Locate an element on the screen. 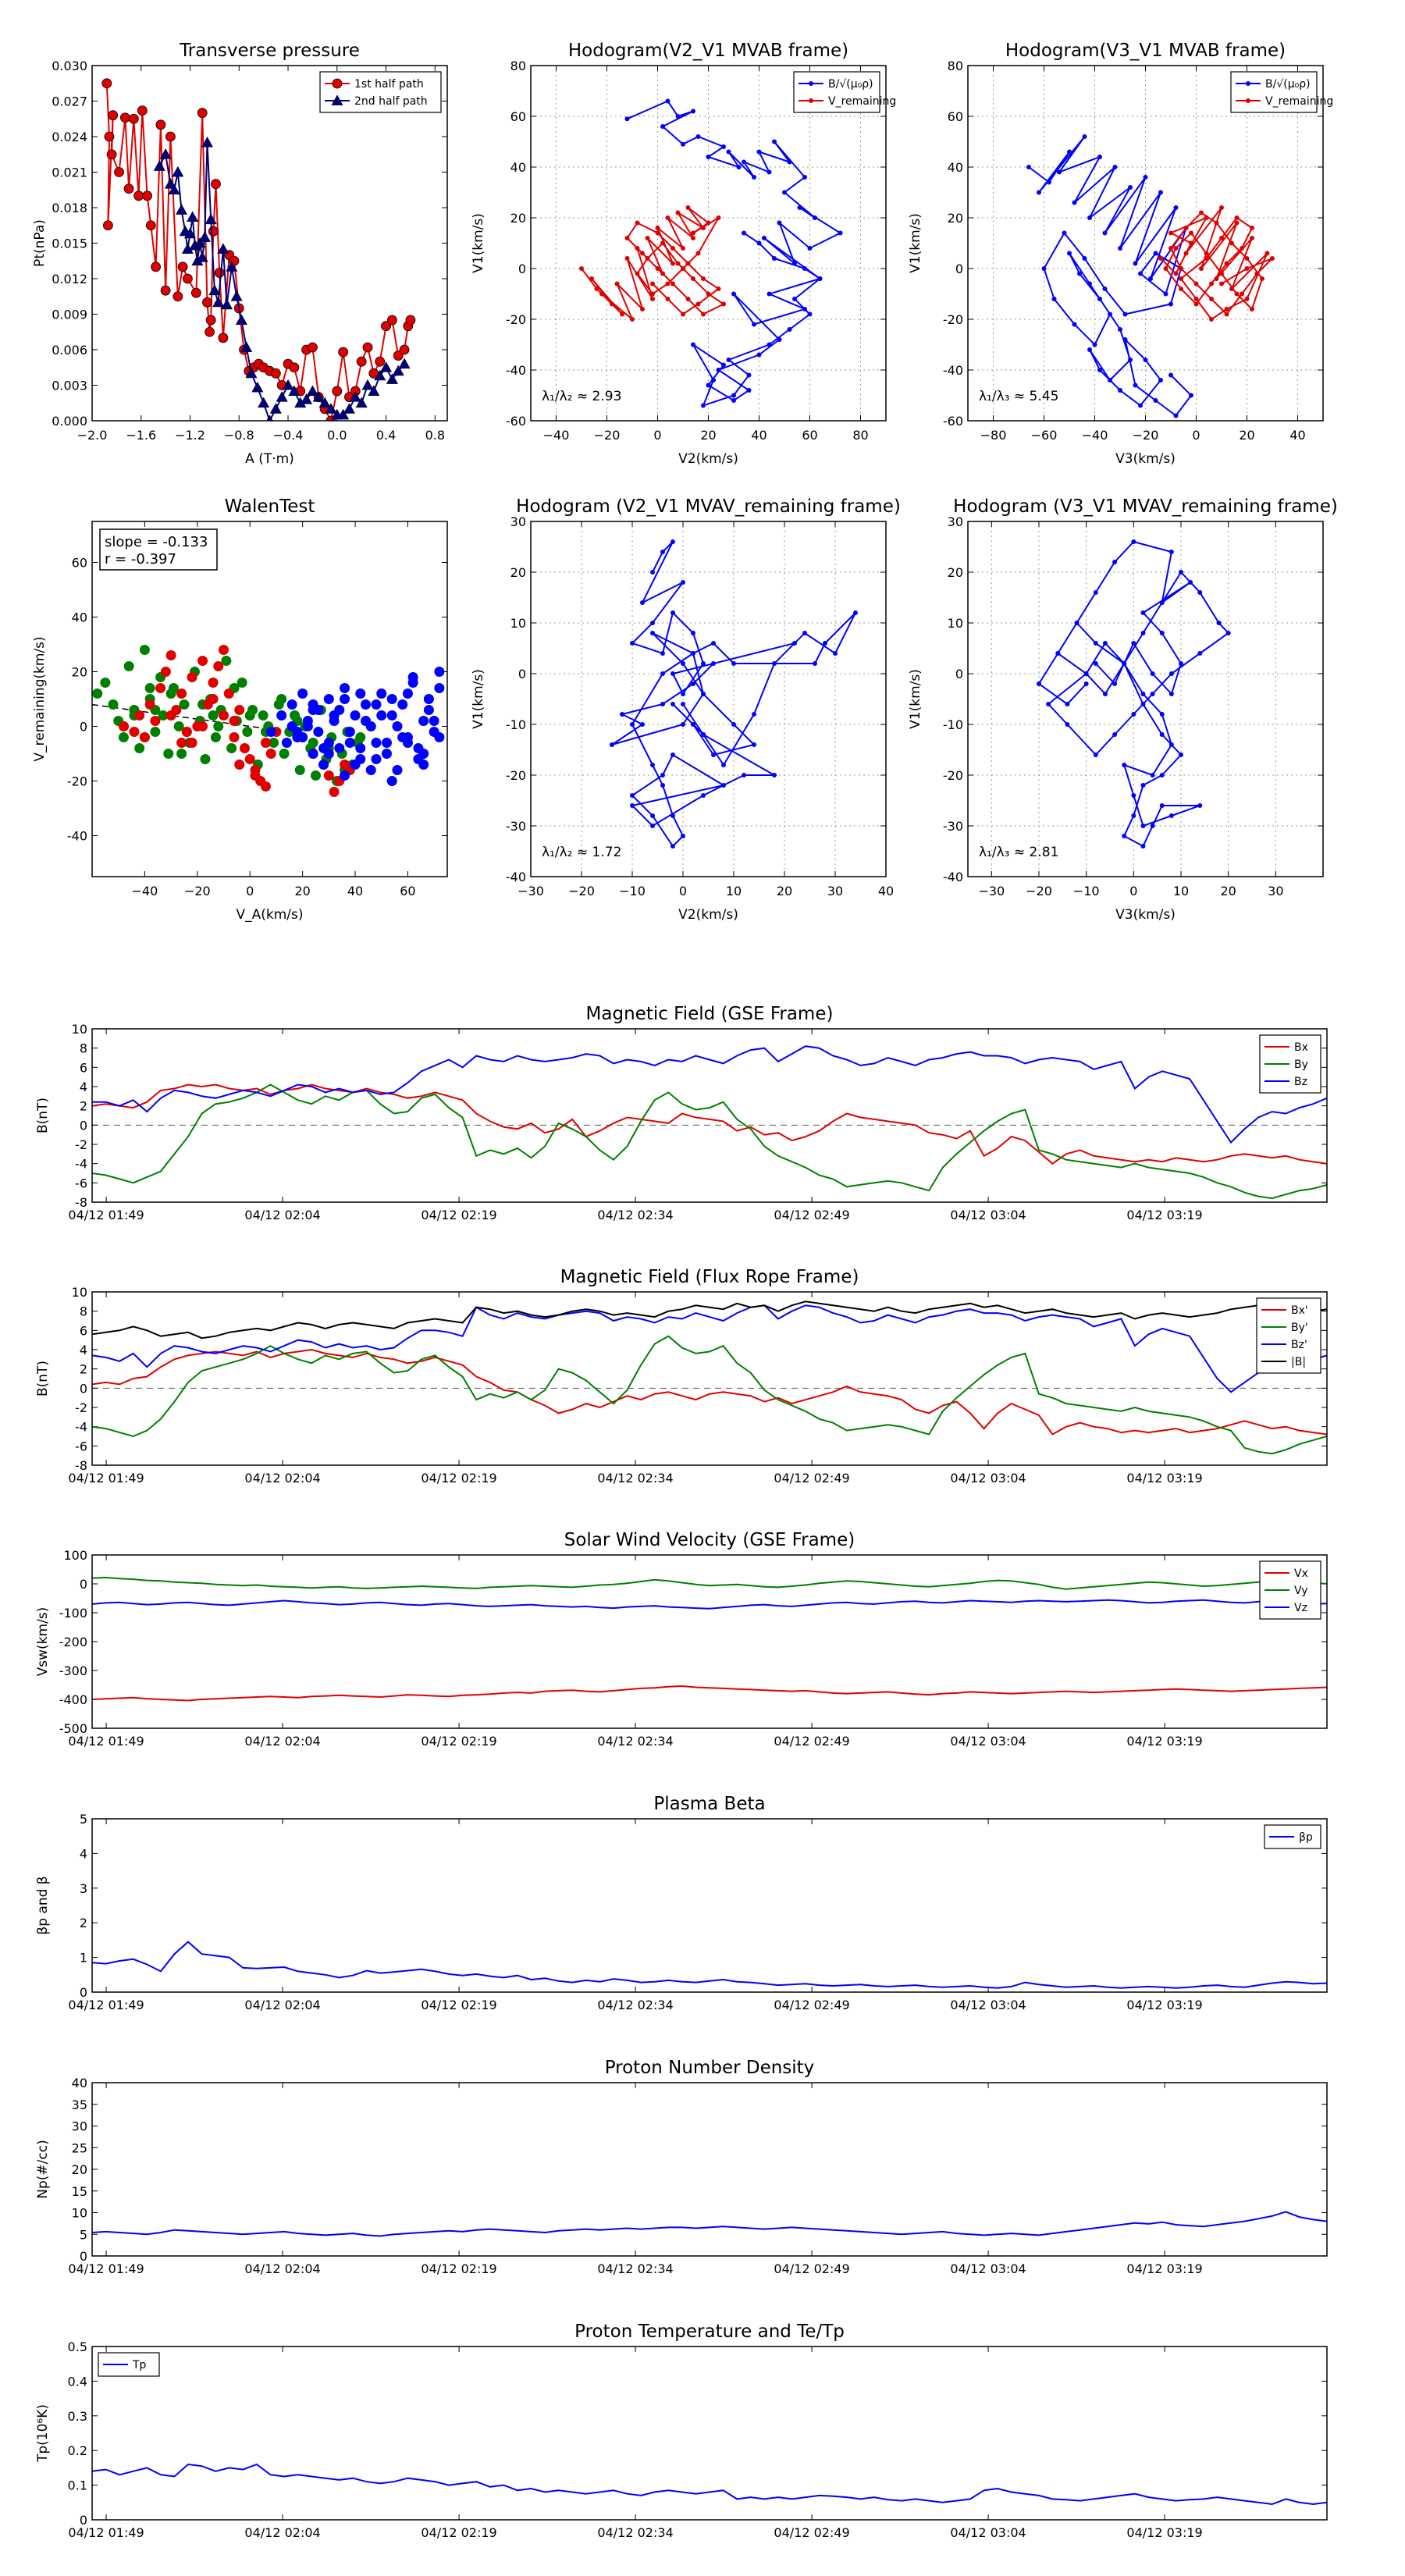 This screenshot has height=2576, width=1405. chart-title: Proton Temperature and Te/Tp is located at coordinates (710, 2332).